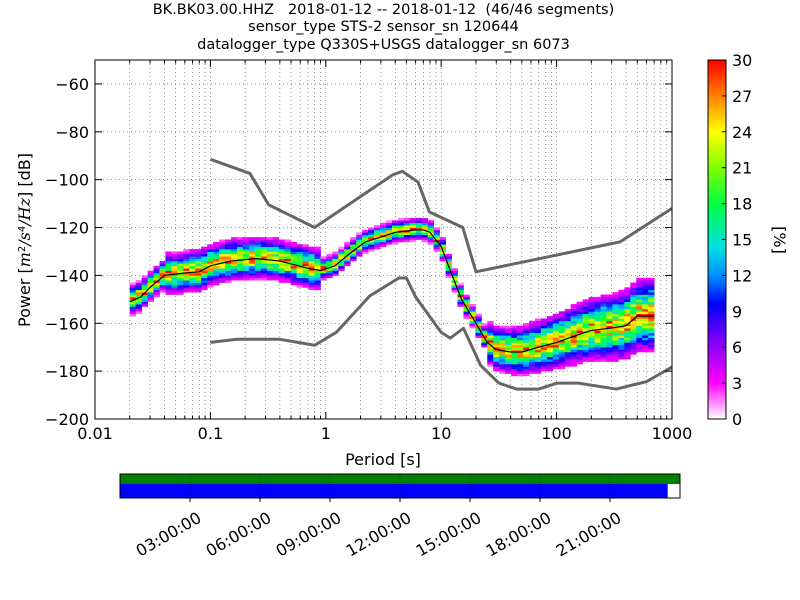  What do you see at coordinates (441, 333) in the screenshot?
I see `low-noise-model-line` at bounding box center [441, 333].